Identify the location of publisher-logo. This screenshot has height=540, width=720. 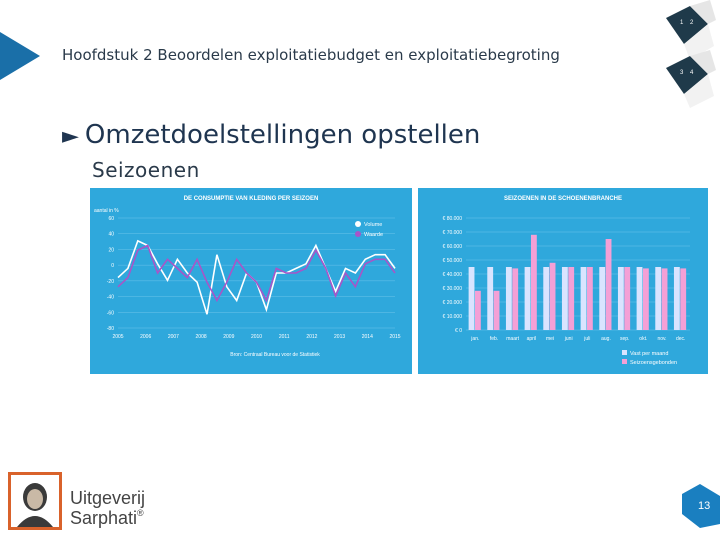
(35, 501).